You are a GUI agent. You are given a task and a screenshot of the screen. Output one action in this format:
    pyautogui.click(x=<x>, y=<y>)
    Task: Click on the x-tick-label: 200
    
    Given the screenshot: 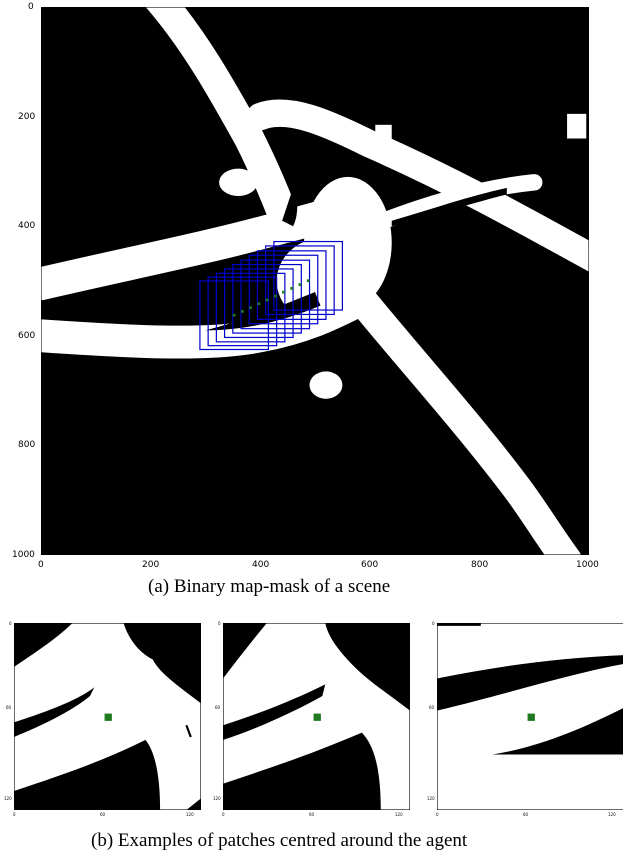 What is the action you would take?
    pyautogui.click(x=151, y=565)
    